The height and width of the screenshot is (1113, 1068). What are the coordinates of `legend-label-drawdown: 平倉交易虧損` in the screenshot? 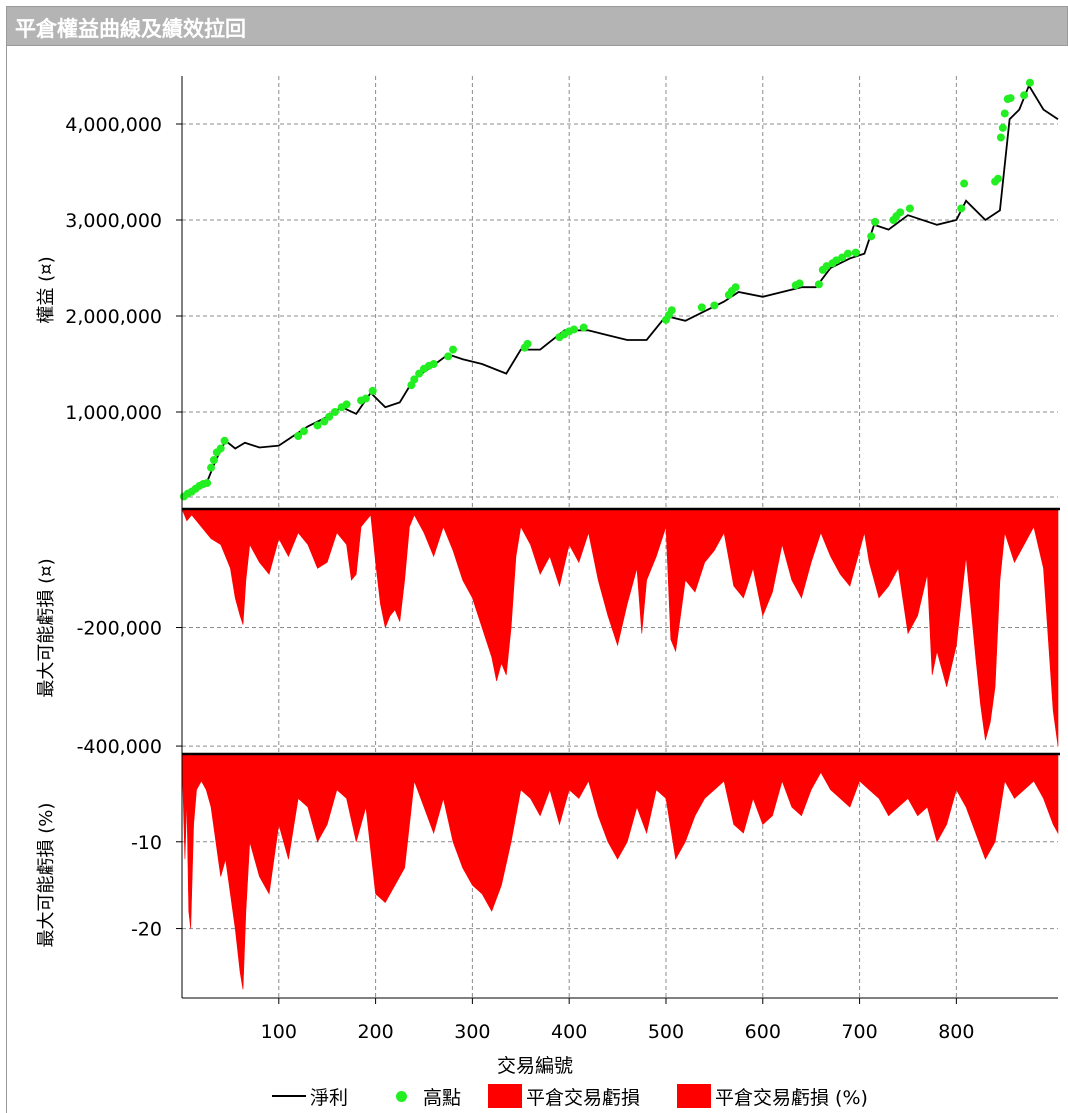 It's located at (583, 1097).